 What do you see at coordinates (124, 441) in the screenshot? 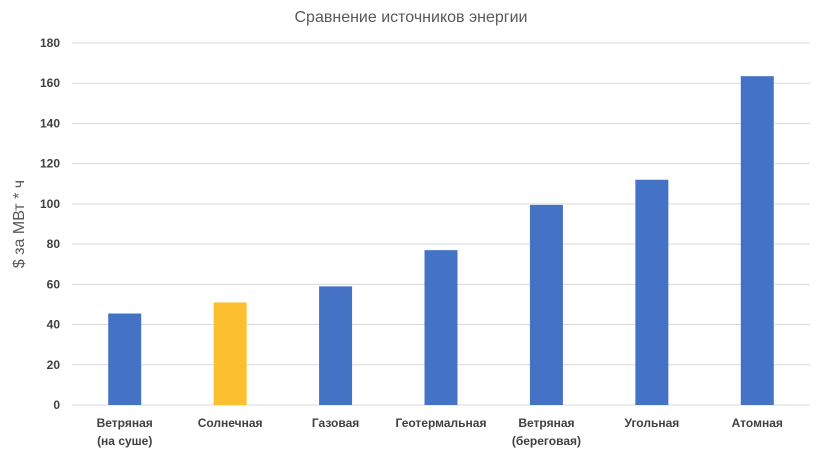
I see `x-tick-label-line: (на суше)` at bounding box center [124, 441].